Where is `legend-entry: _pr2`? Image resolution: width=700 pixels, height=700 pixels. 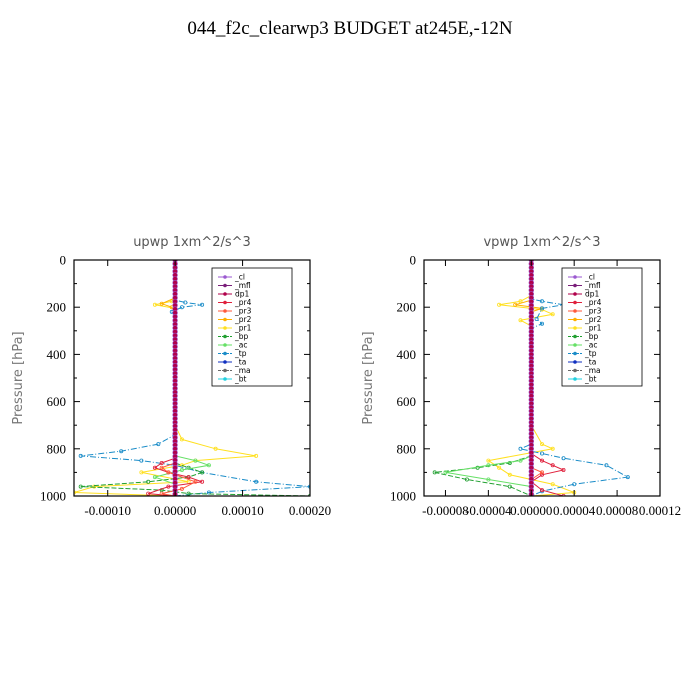 legend-entry: _pr2 is located at coordinates (235, 319).